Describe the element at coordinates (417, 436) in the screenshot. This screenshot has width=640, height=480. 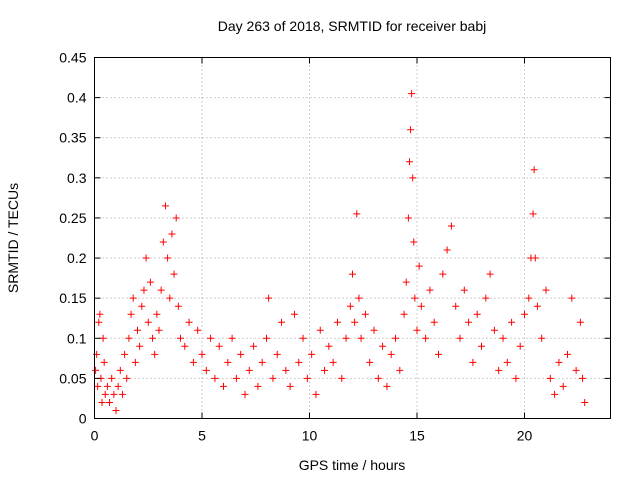
I see `x-tick-label: 15` at that location.